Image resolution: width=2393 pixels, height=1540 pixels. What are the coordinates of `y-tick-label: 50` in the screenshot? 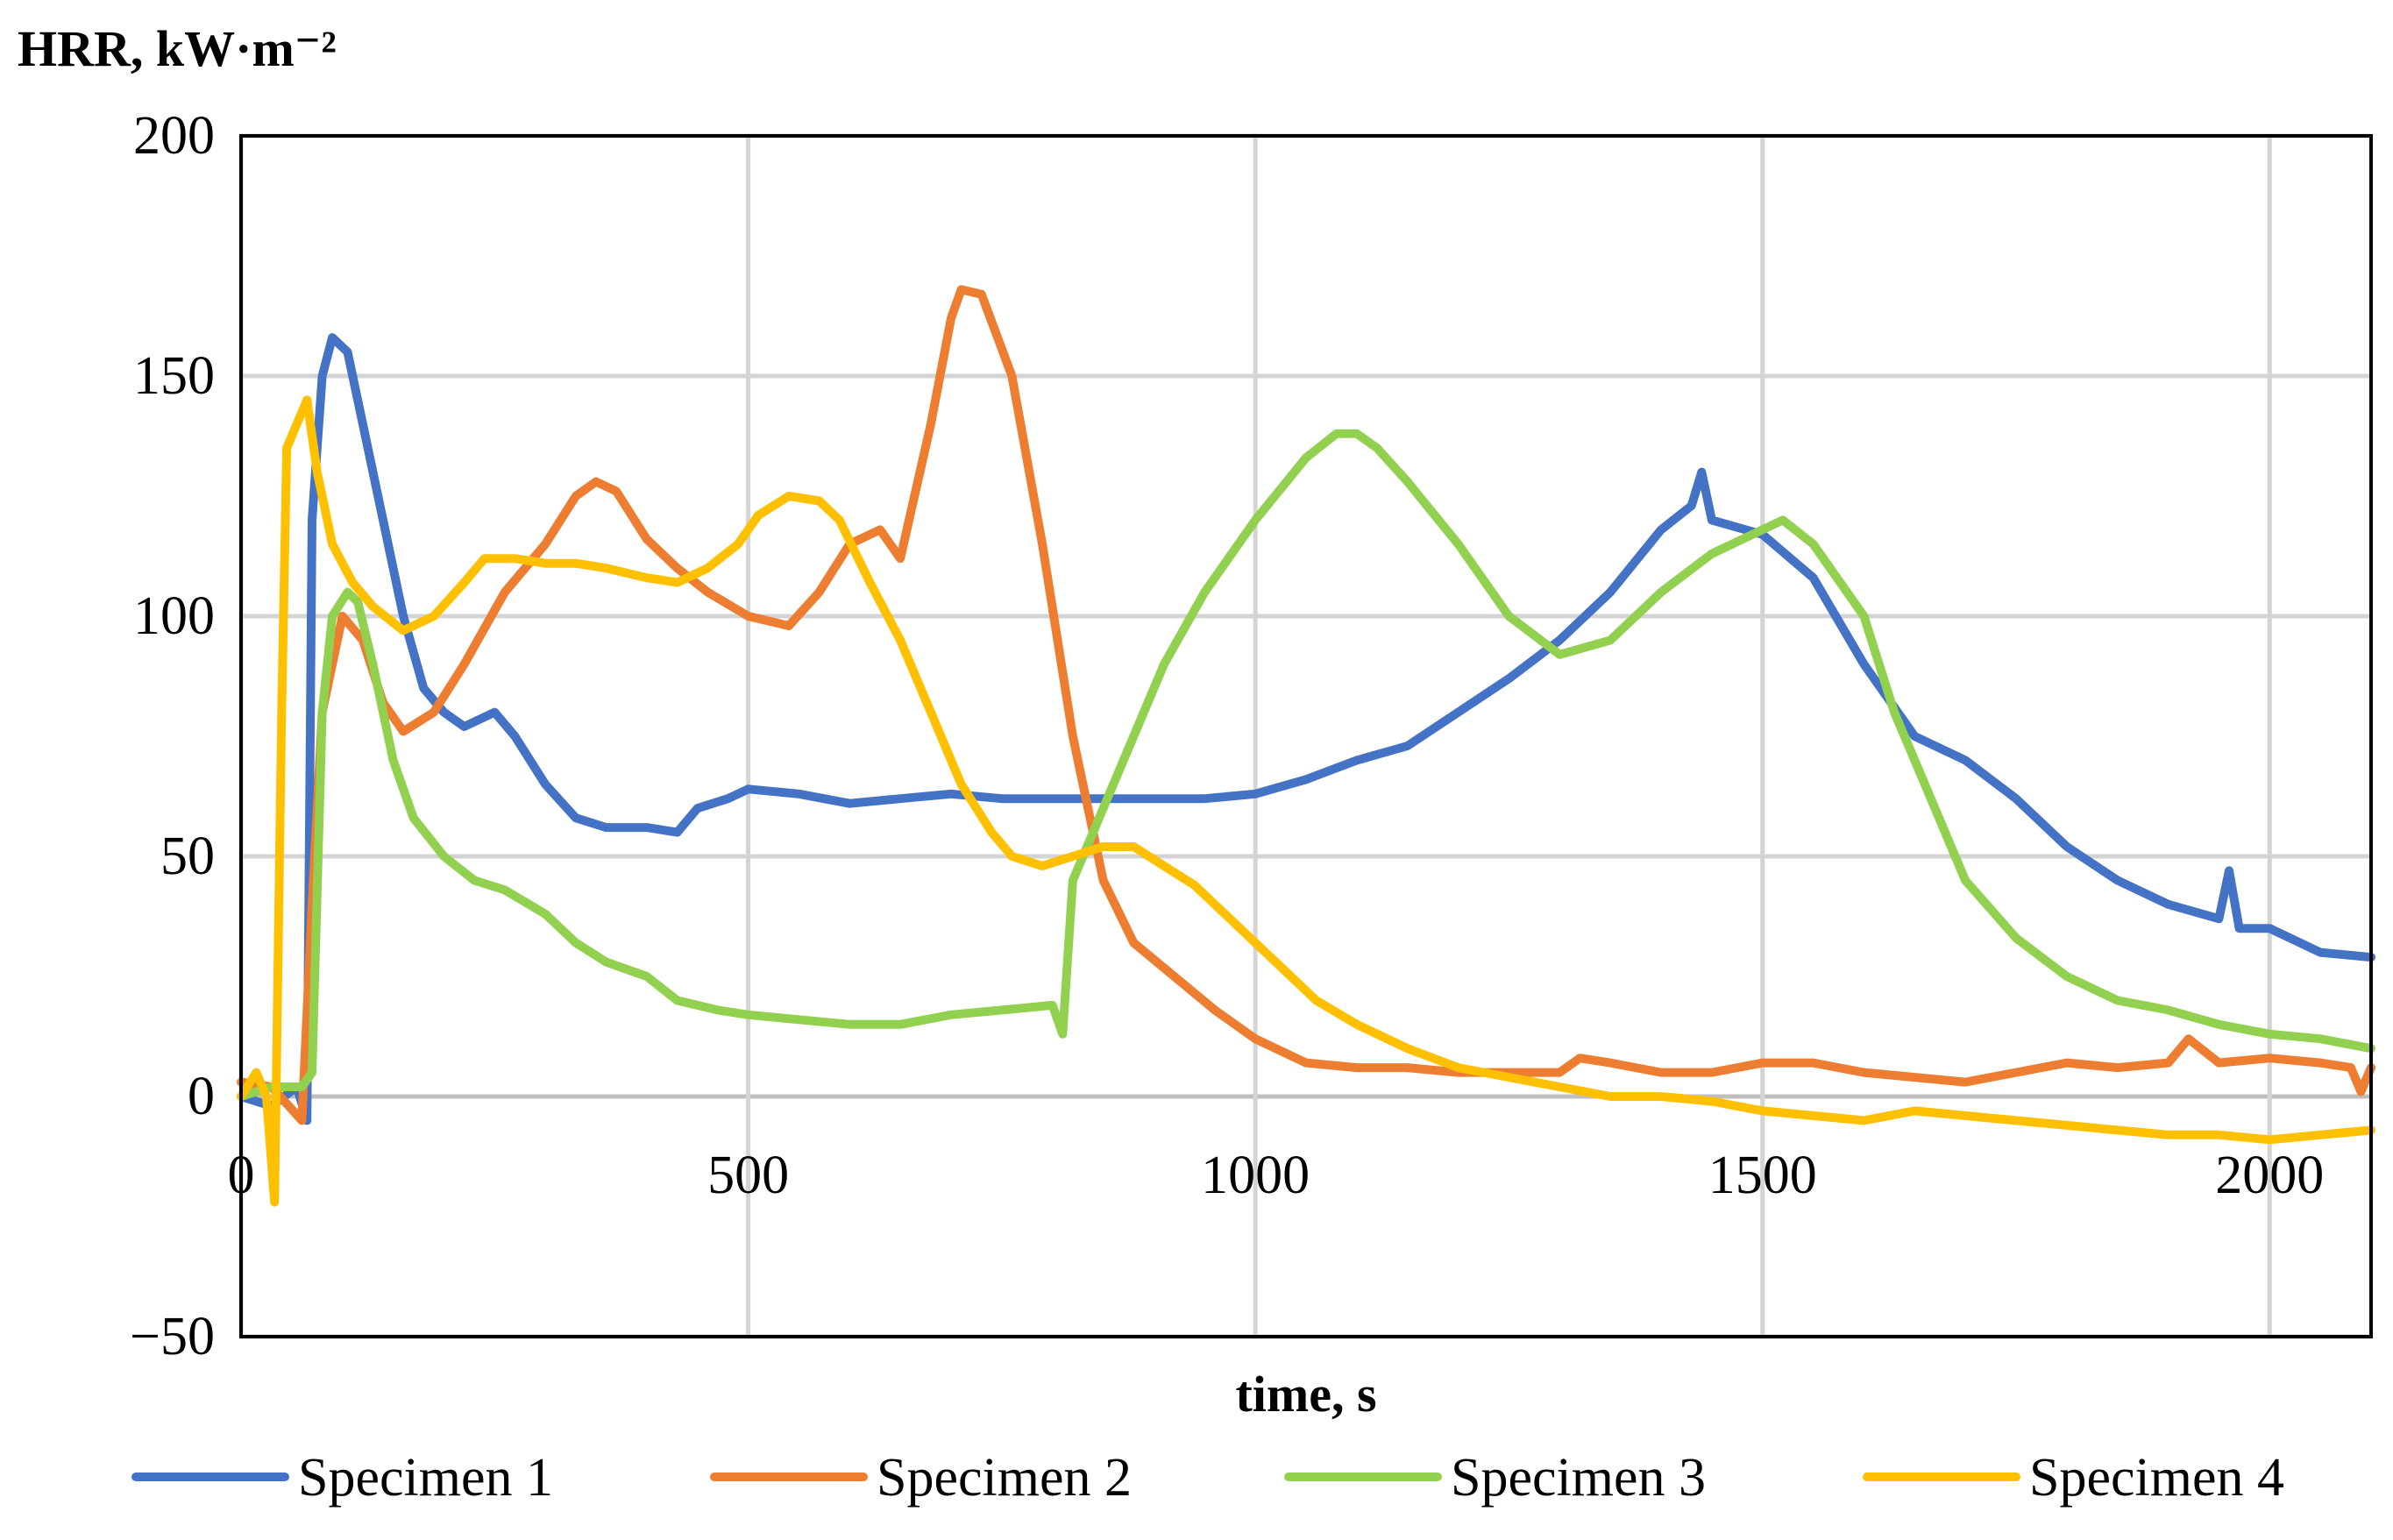 It's located at (187, 856).